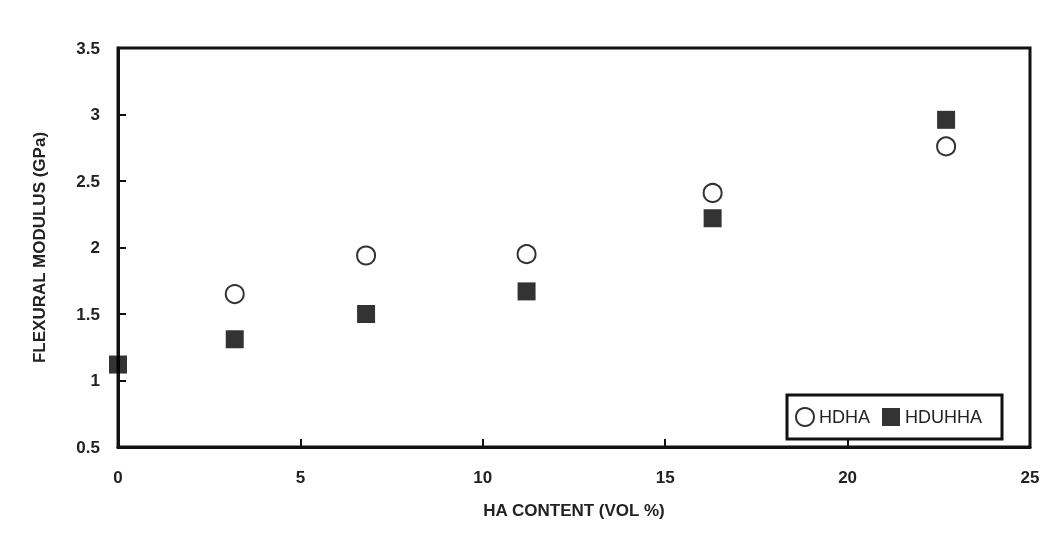 This screenshot has height=552, width=1062. I want to click on y-tick-label: 1.5, so click(88, 314).